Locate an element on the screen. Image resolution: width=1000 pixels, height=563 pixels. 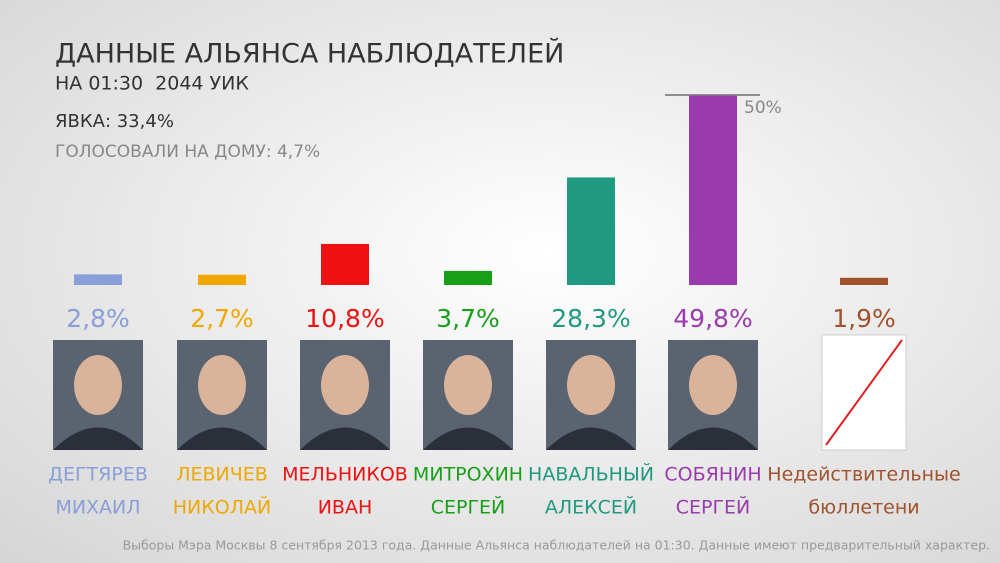
category-label: ЛЕВИЧЕВ is located at coordinates (222, 475).